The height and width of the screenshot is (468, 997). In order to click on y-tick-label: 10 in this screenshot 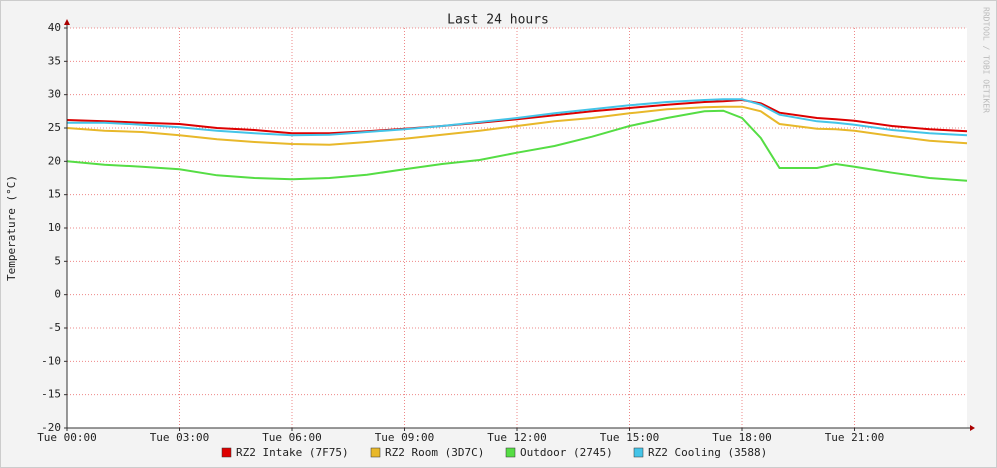, I will do `click(54, 227)`.